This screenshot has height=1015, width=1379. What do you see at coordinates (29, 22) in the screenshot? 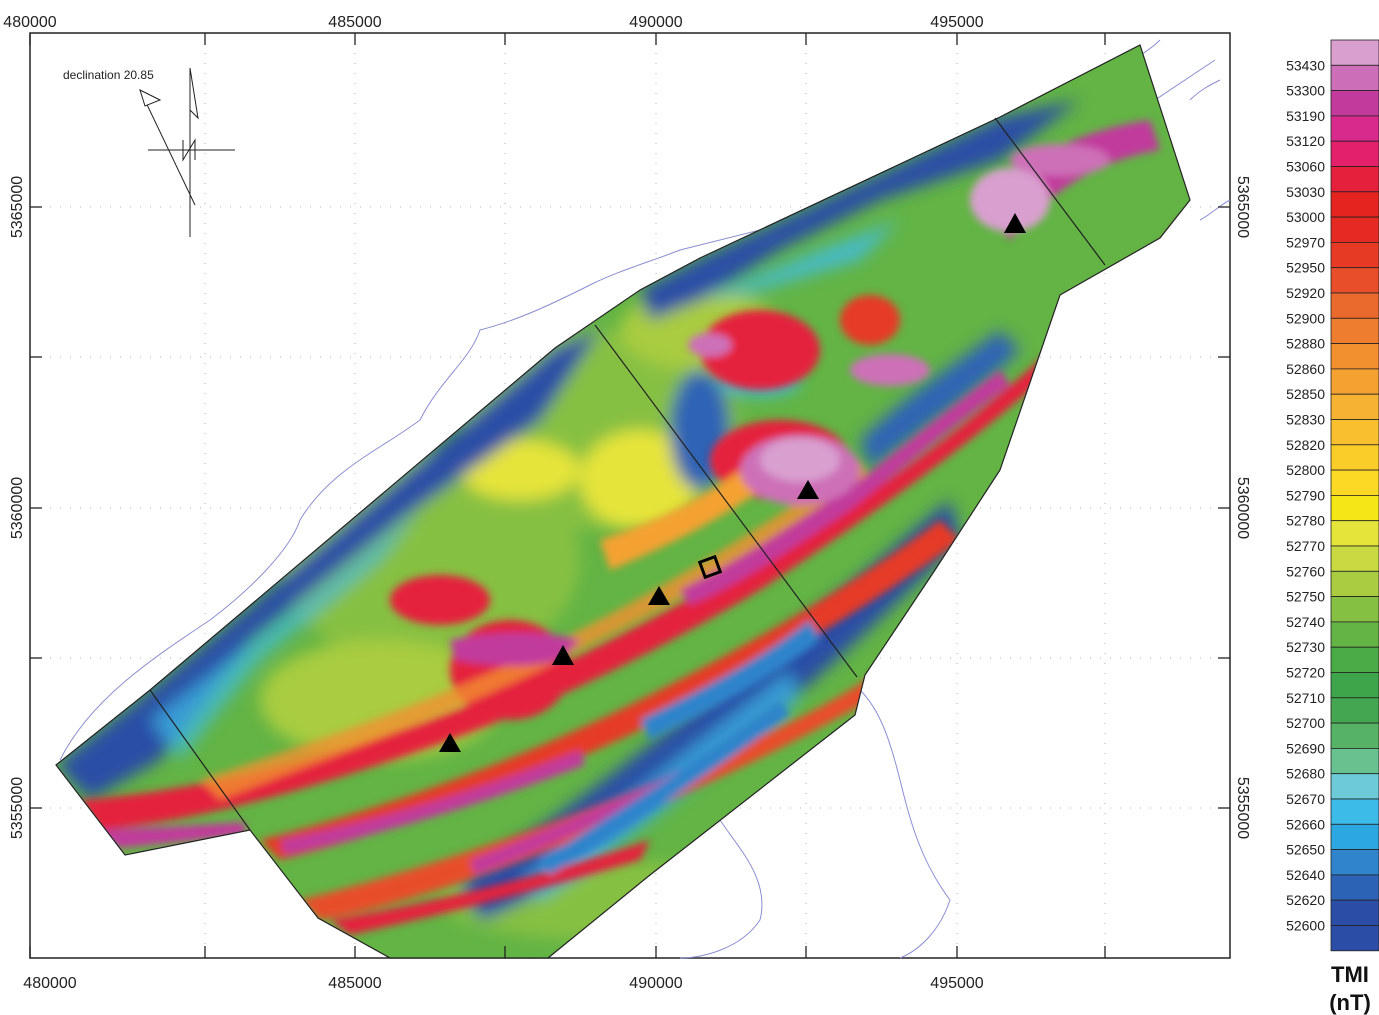
I see `x-tick-label-top: 480000` at bounding box center [29, 22].